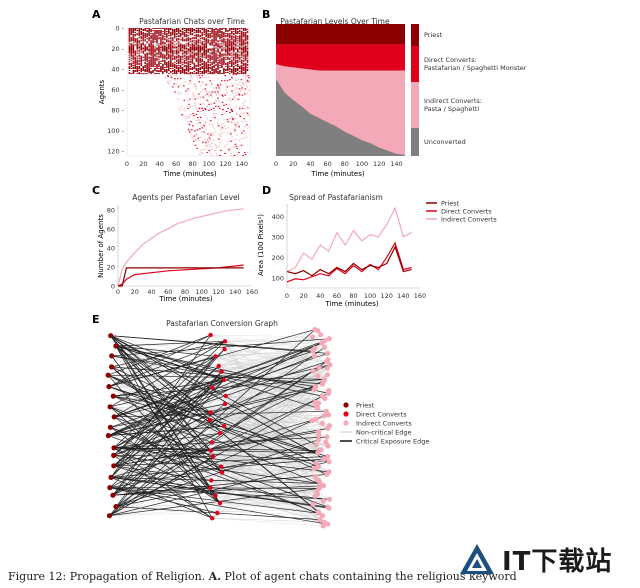 The height and width of the screenshot is (588, 640). I want to click on non-critical-edge, so click(214, 475).